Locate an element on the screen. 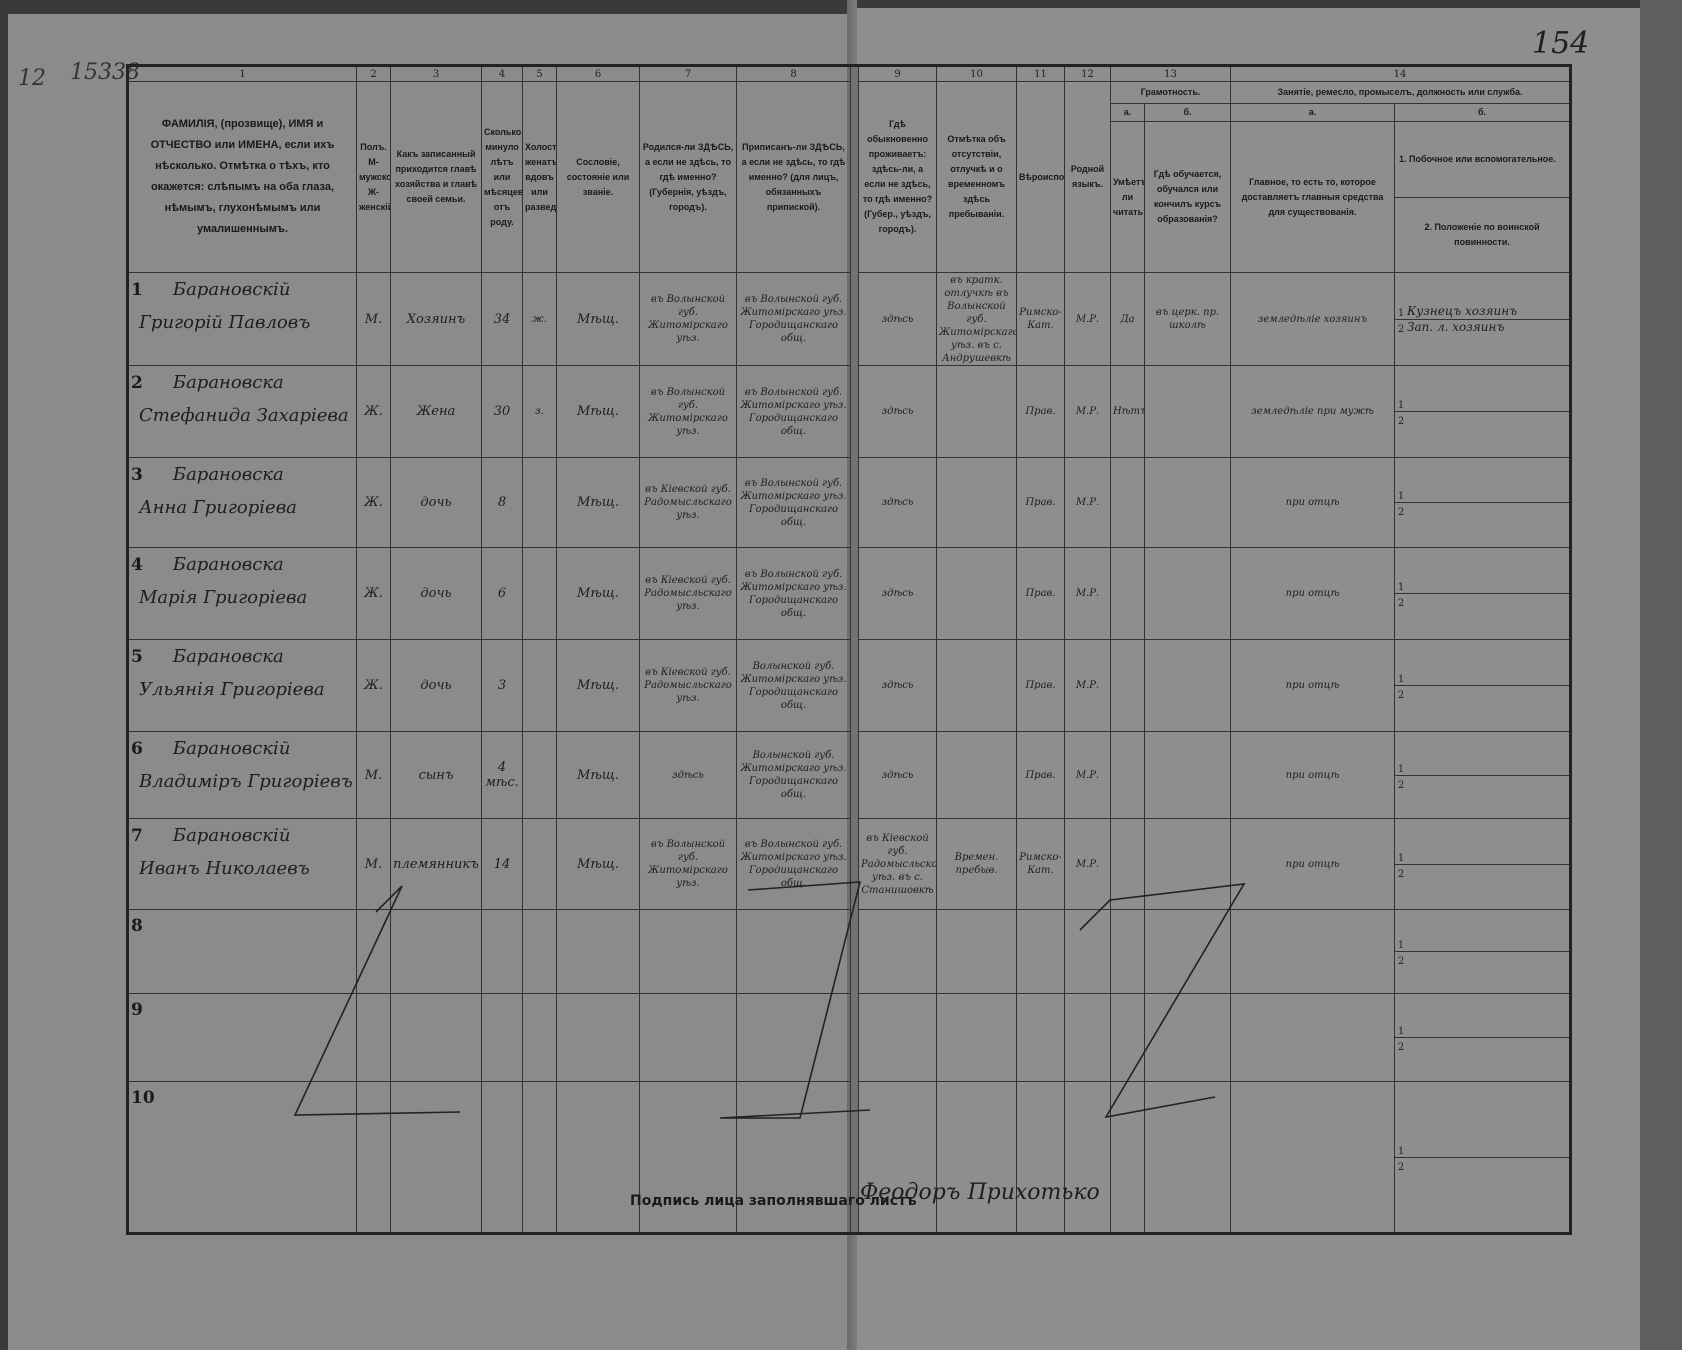 The height and width of the screenshot is (1350, 1682). header-language: Родной языкъ. is located at coordinates (1087, 177).